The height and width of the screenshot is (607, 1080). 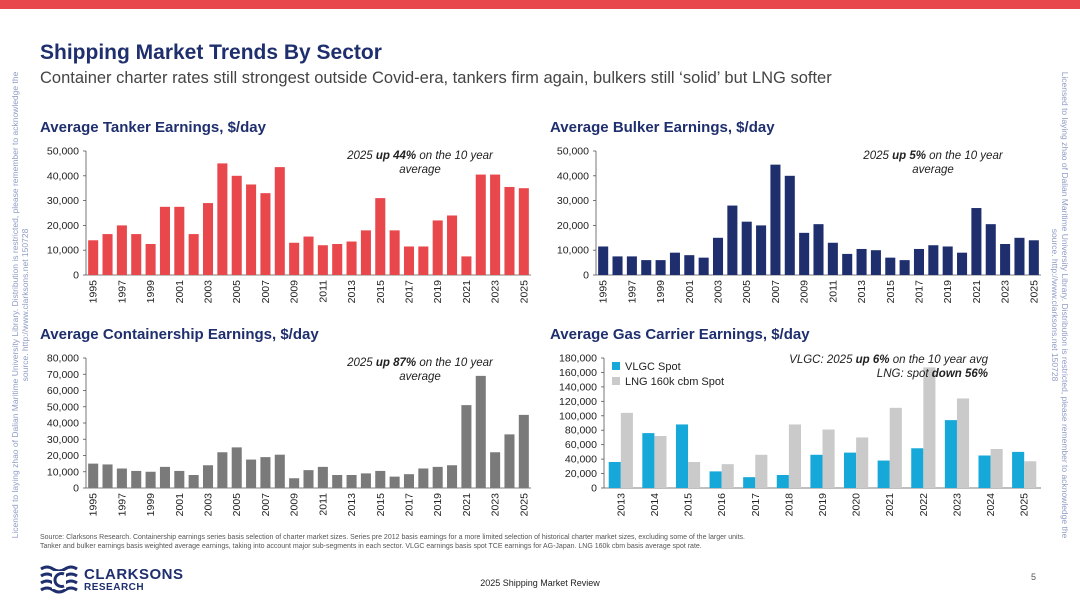 What do you see at coordinates (1019, 256) in the screenshot?
I see `bar-2024` at bounding box center [1019, 256].